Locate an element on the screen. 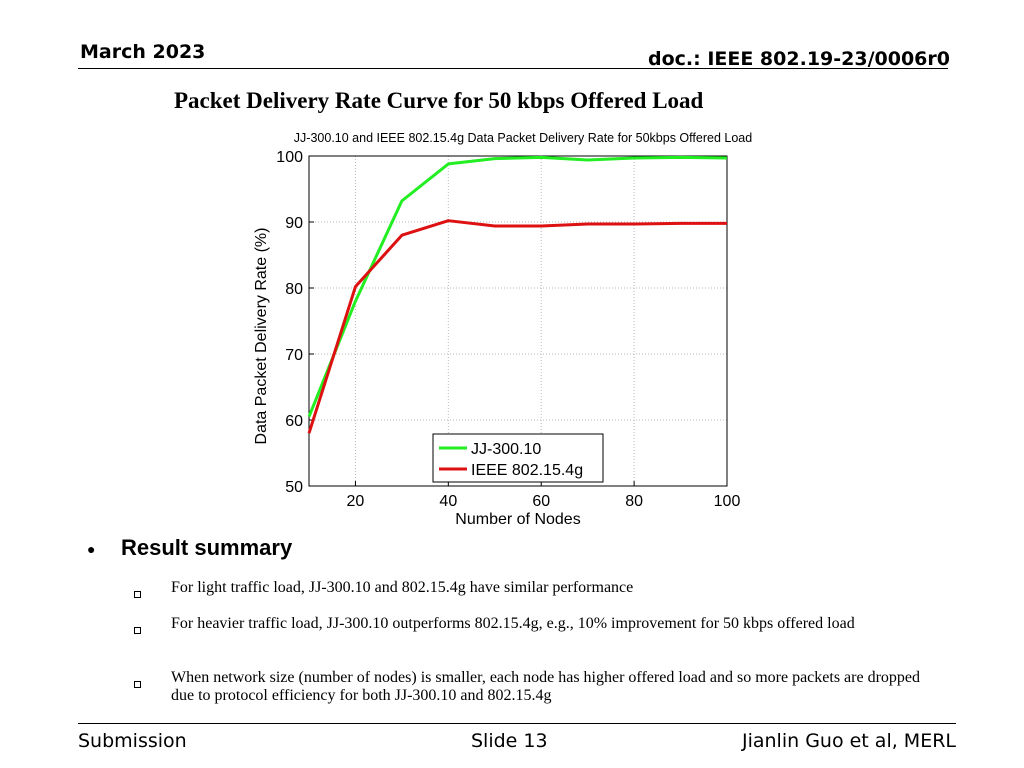 The image size is (1024, 768). legend-label: IEEE 802.15.4g is located at coordinates (527, 470).